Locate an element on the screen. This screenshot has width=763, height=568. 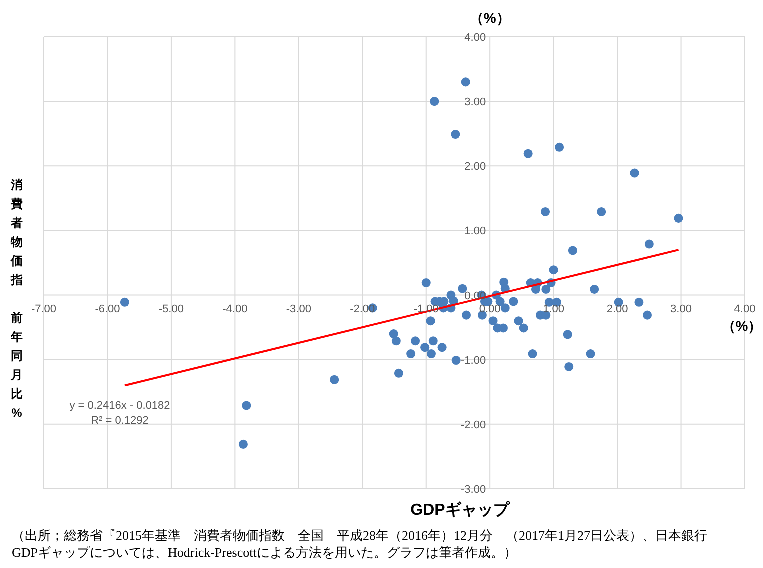
x-tick-label: -3.00 is located at coordinates (299, 309).